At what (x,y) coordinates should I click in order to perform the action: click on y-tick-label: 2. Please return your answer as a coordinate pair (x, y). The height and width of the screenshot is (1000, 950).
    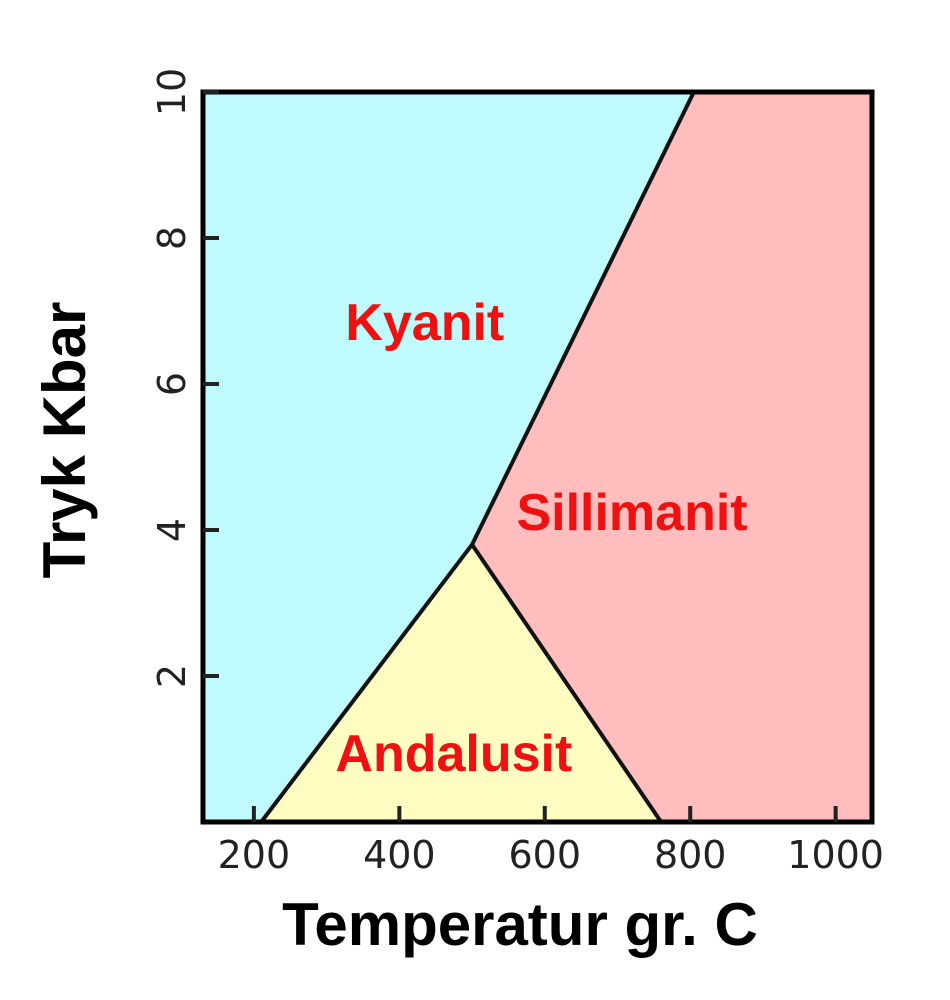
    Looking at the image, I should click on (172, 676).